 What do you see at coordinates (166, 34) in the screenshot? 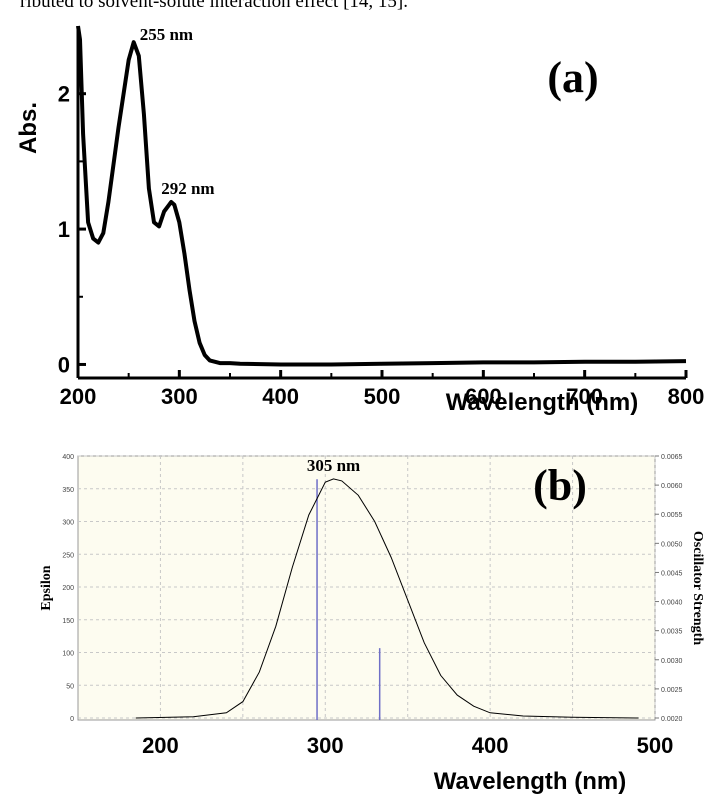
I see `panel-a-peak-label: 255 nm` at bounding box center [166, 34].